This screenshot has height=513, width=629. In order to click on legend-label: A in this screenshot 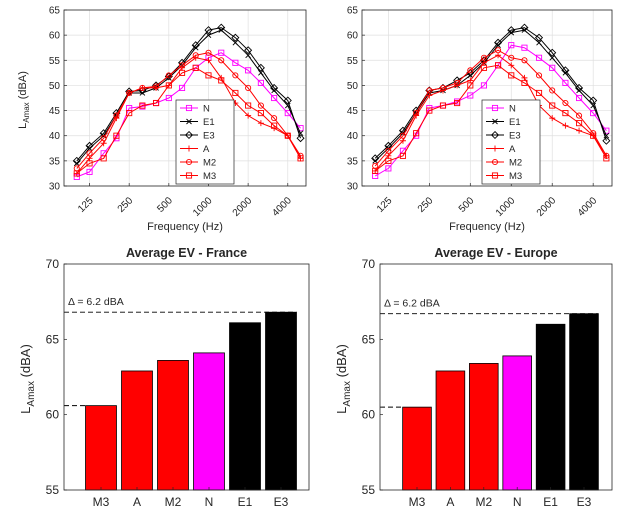, I will do `click(206, 149)`.